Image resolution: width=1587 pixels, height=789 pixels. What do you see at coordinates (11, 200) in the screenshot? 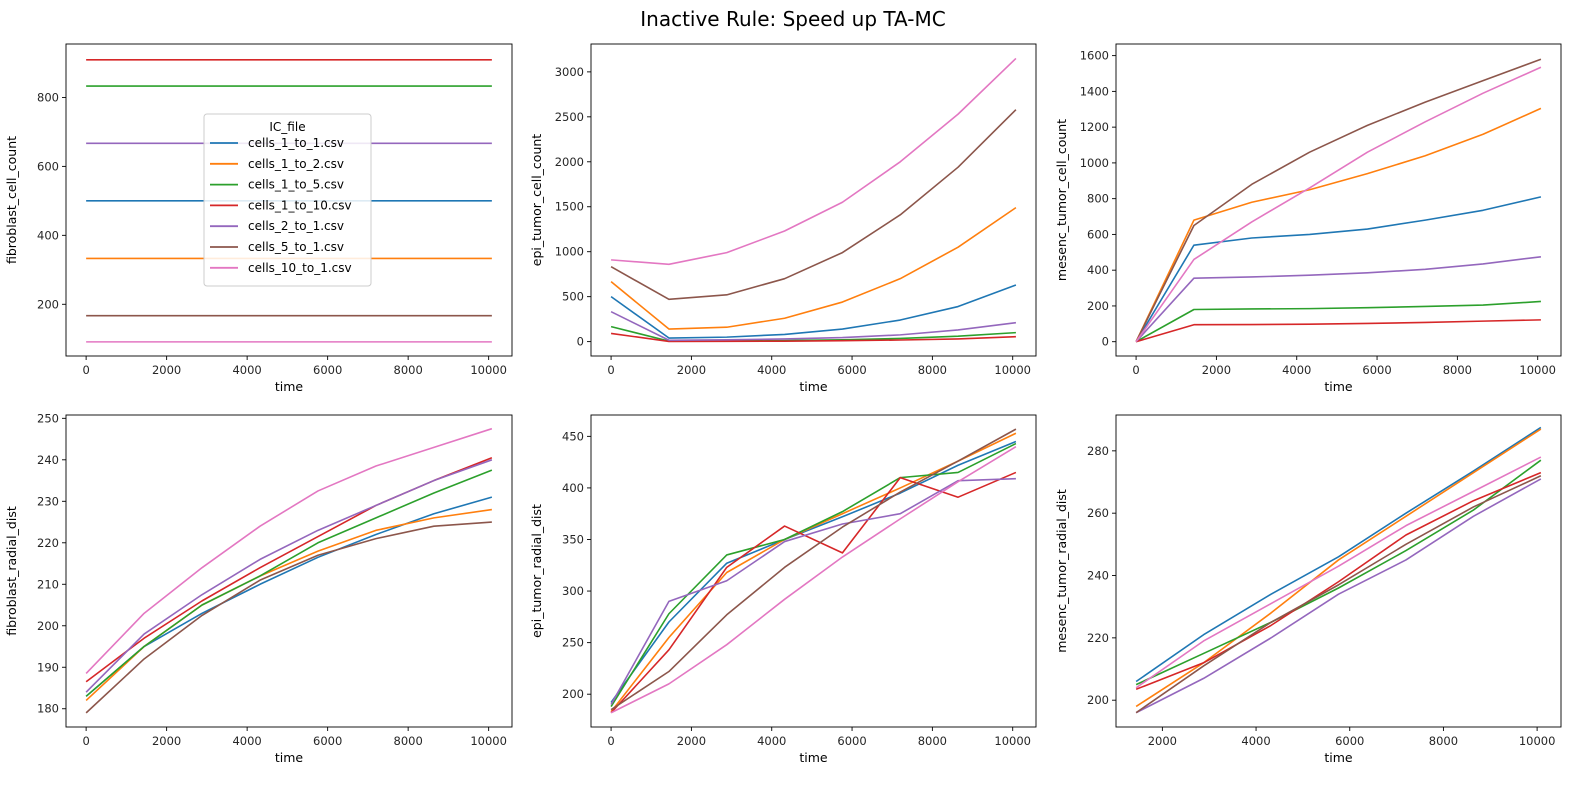
I see `y-axis-label: fibroblast_cell_count` at bounding box center [11, 200].